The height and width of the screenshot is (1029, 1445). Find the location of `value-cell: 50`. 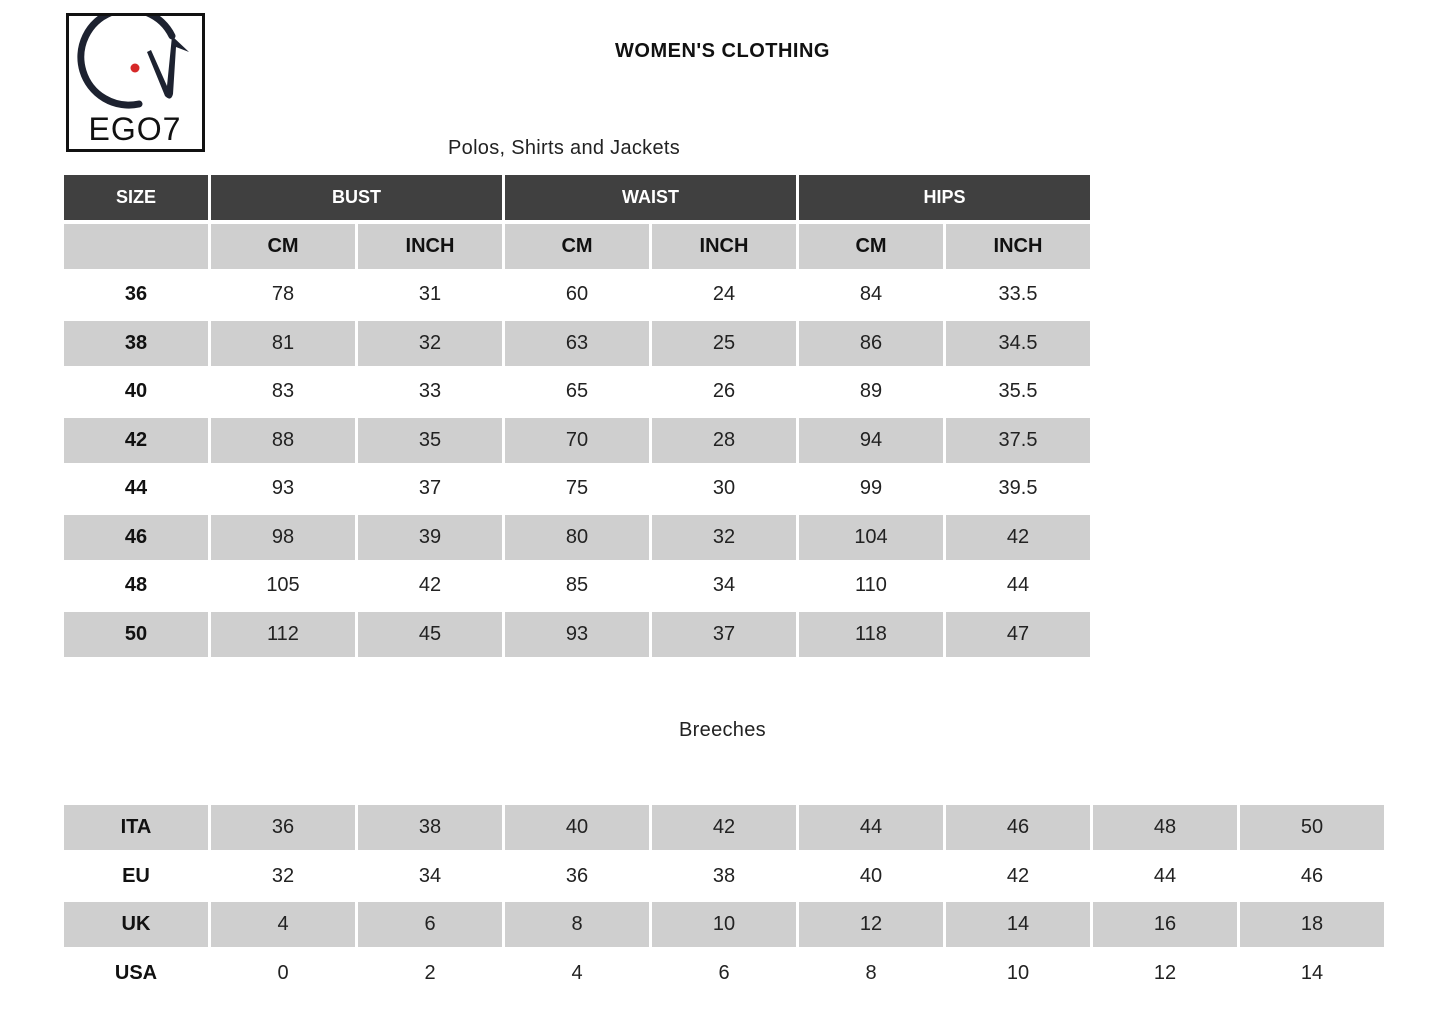

value-cell: 50 is located at coordinates (1312, 827).